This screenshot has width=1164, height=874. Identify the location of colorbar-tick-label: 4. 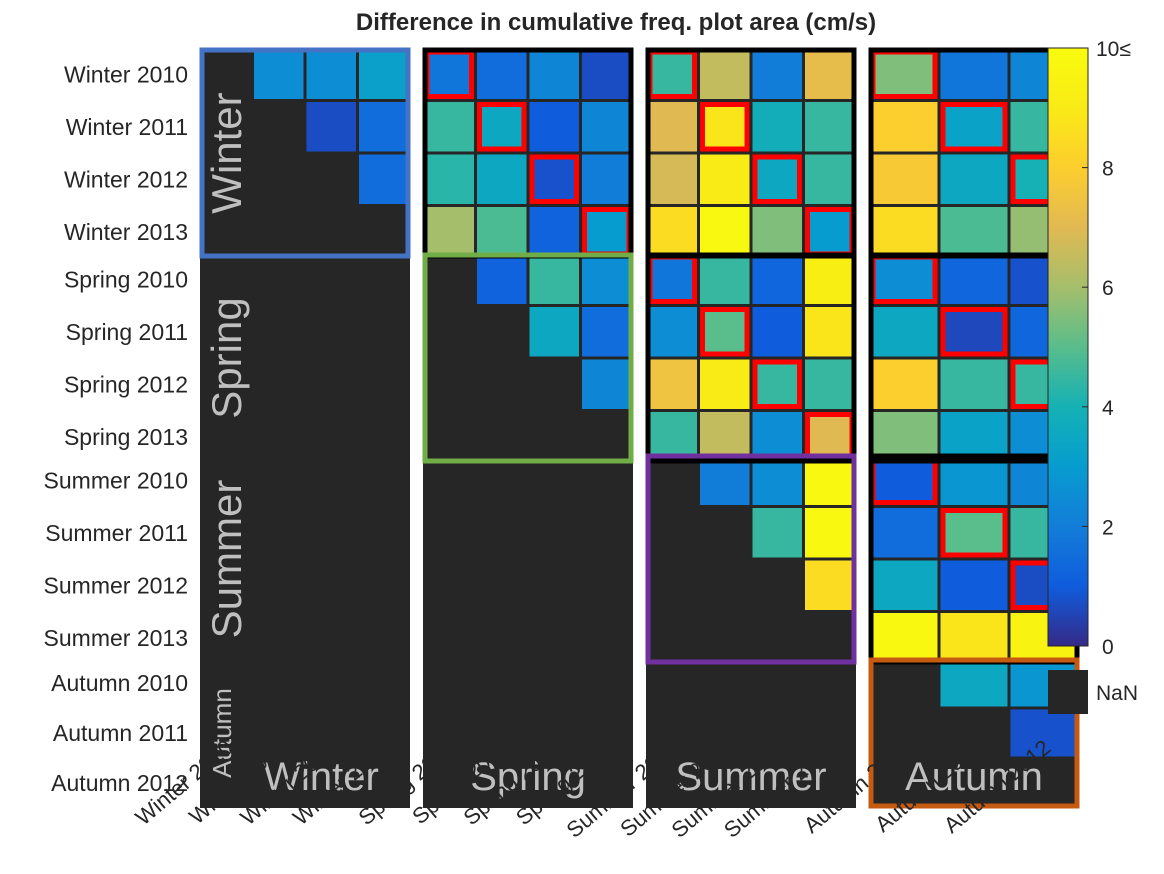
(1108, 408).